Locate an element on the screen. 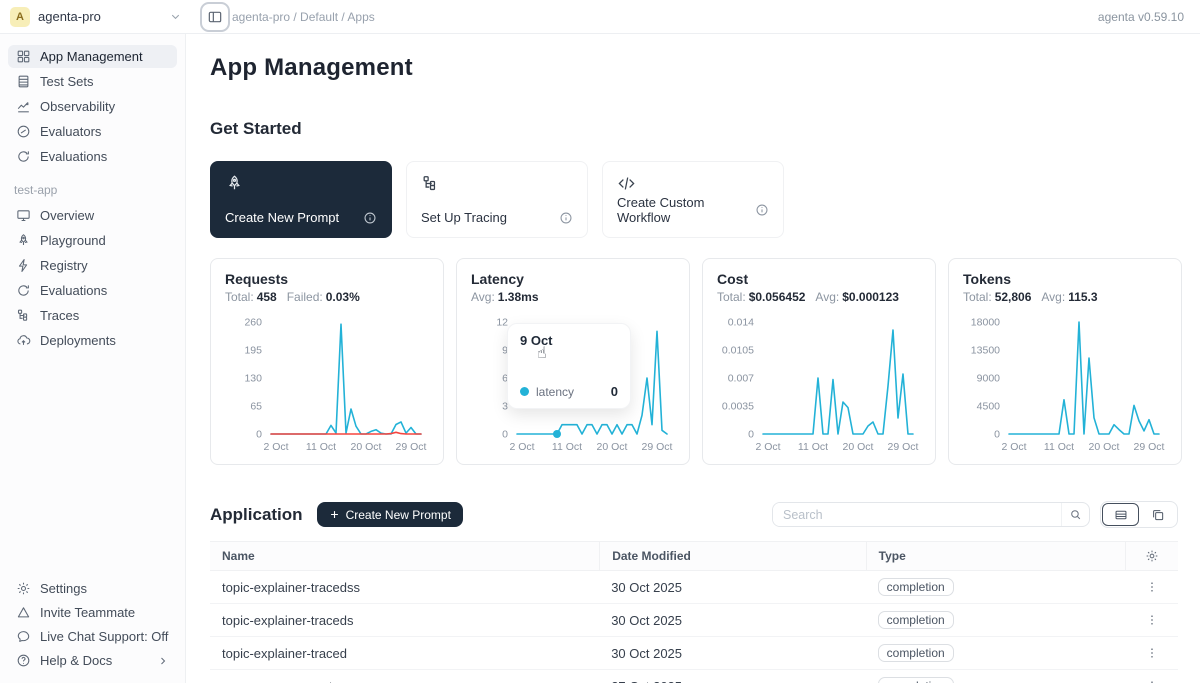 The width and height of the screenshot is (1200, 684). sidebar-item-label: Playground is located at coordinates (73, 240).